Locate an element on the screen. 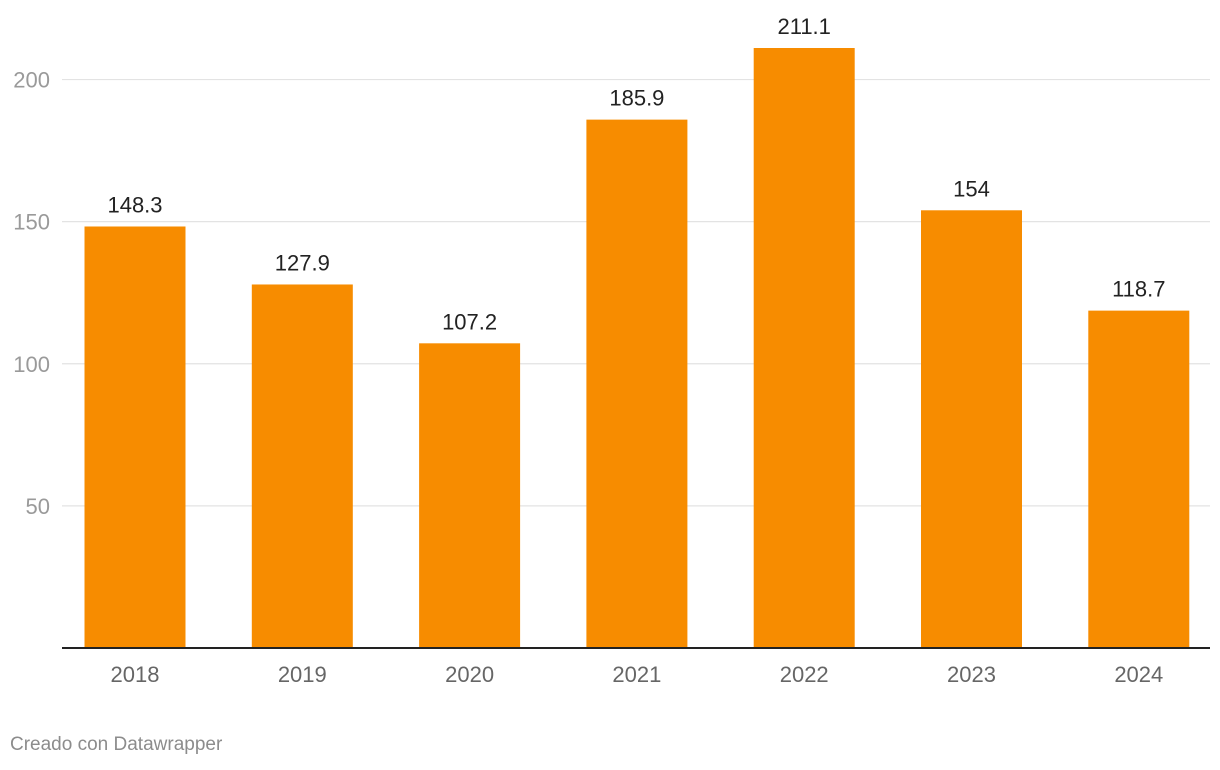 This screenshot has height=770, width=1220. bar-2020 is located at coordinates (470, 495).